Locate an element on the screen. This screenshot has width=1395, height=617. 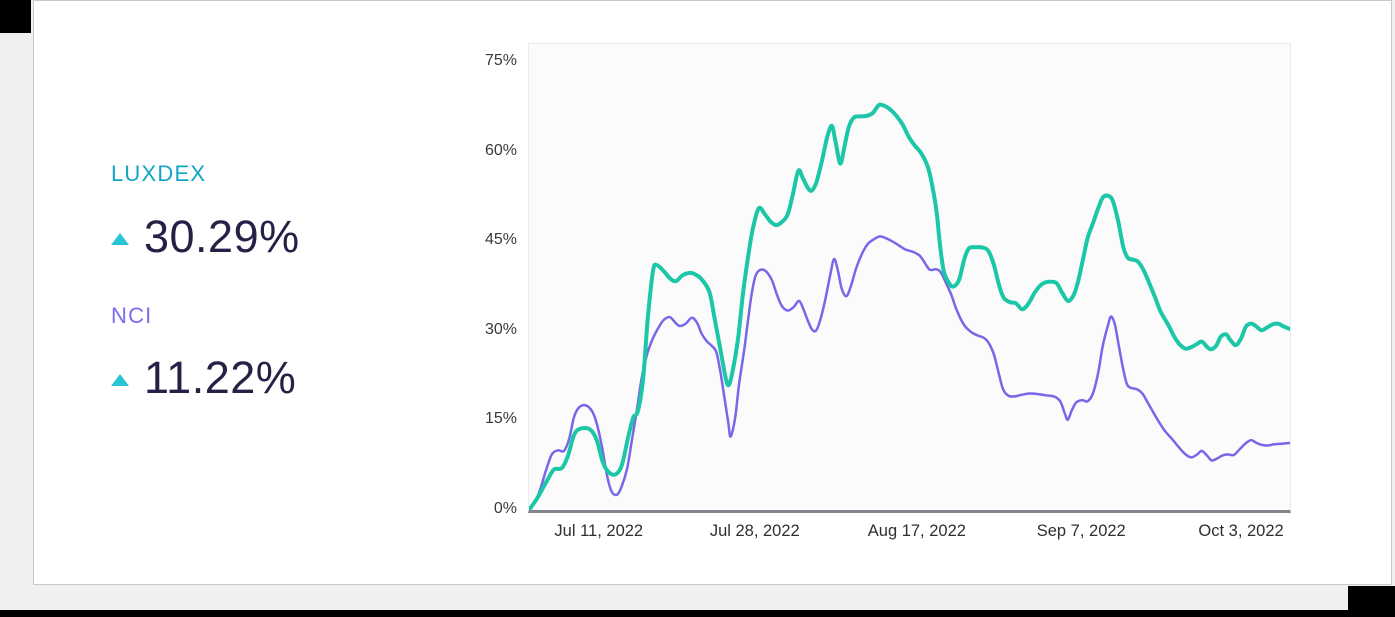
y-tick-label: 60% is located at coordinates (500, 150).